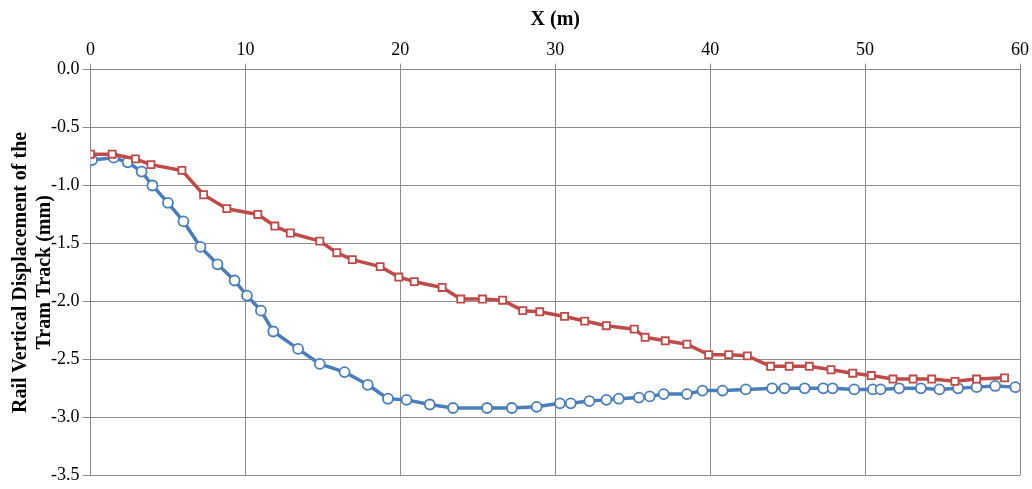  I want to click on x-tick-label: 10, so click(245, 48).